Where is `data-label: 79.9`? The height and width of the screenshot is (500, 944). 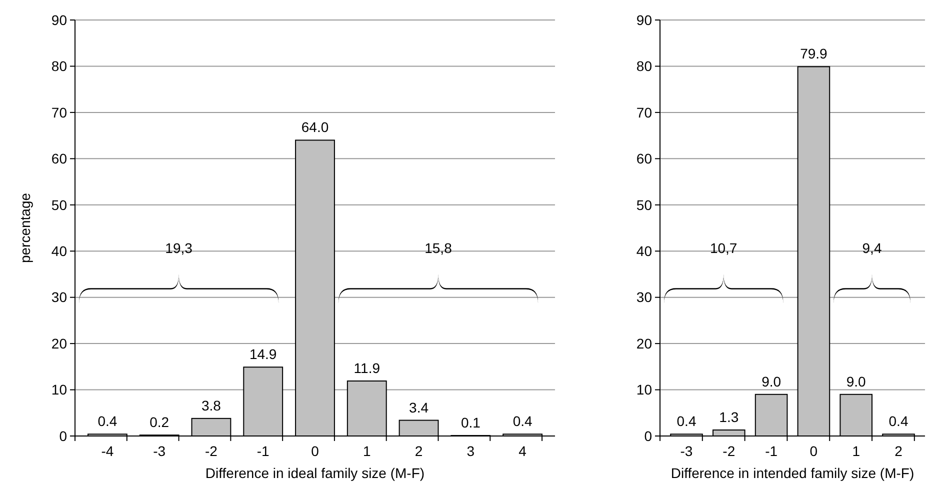 data-label: 79.9 is located at coordinates (814, 54).